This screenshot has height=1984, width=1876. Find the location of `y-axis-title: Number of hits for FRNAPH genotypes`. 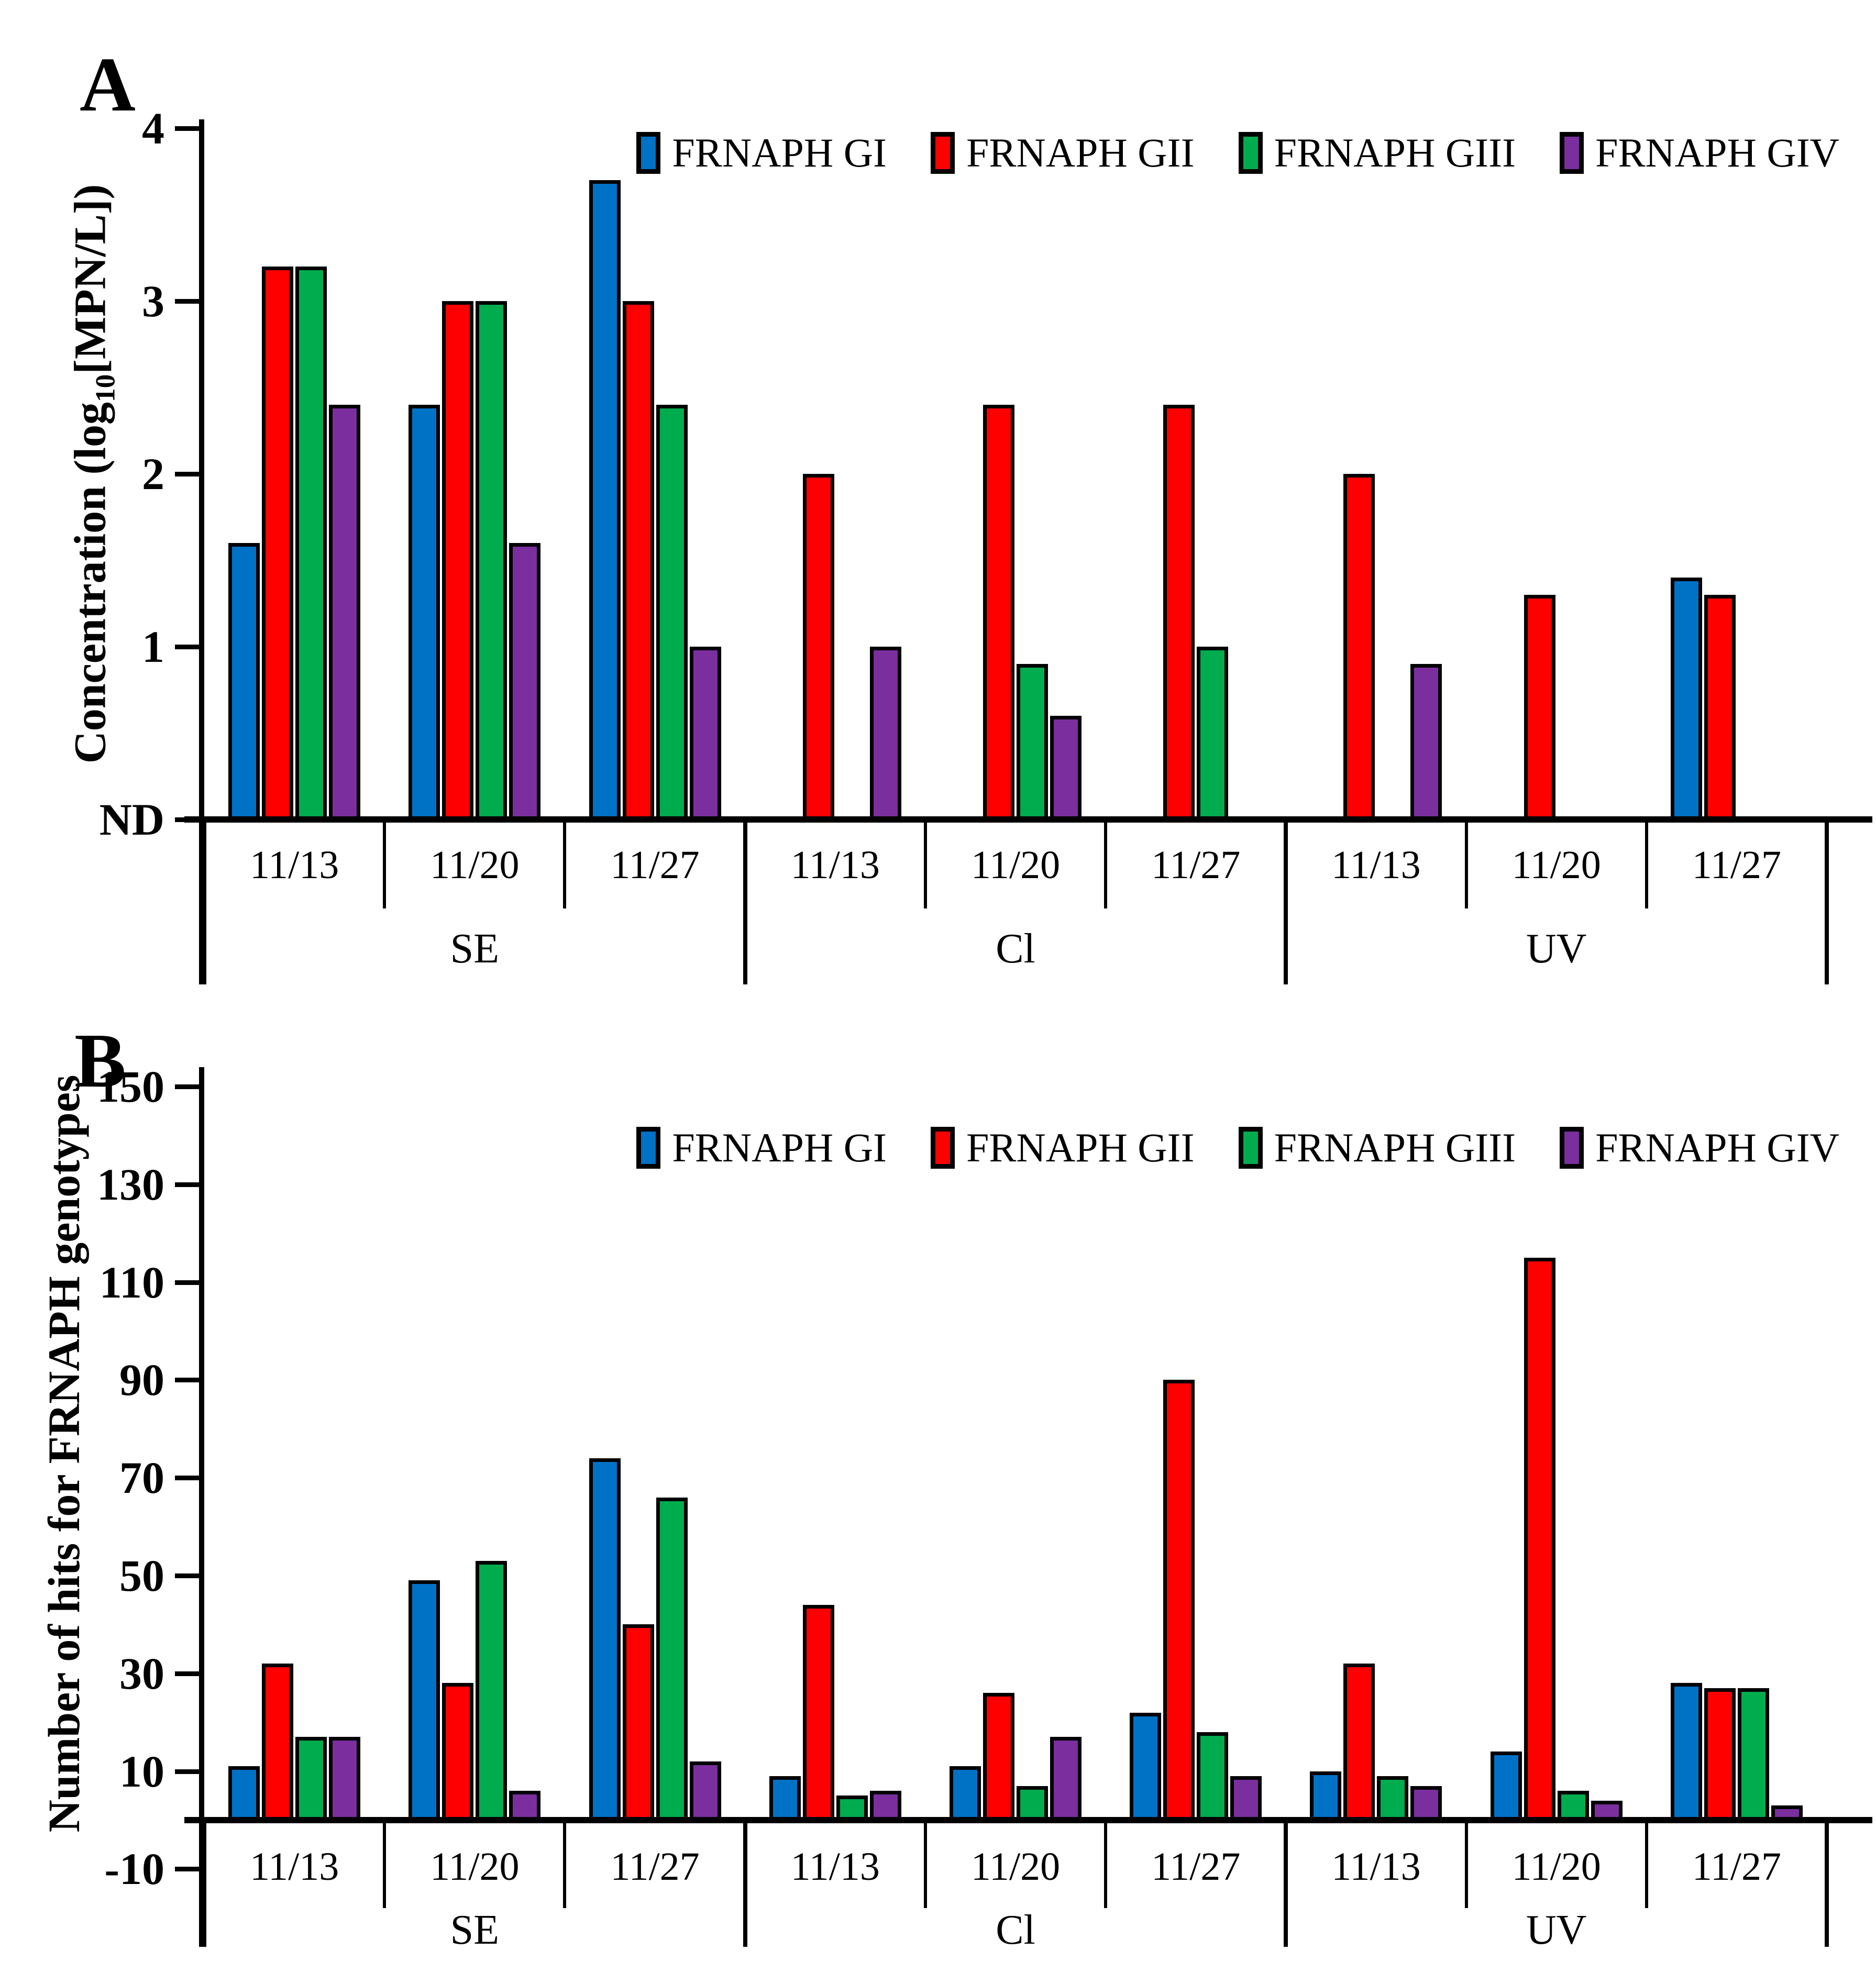

y-axis-title: Number of hits for FRNAPH genotypes is located at coordinates (64, 1453).